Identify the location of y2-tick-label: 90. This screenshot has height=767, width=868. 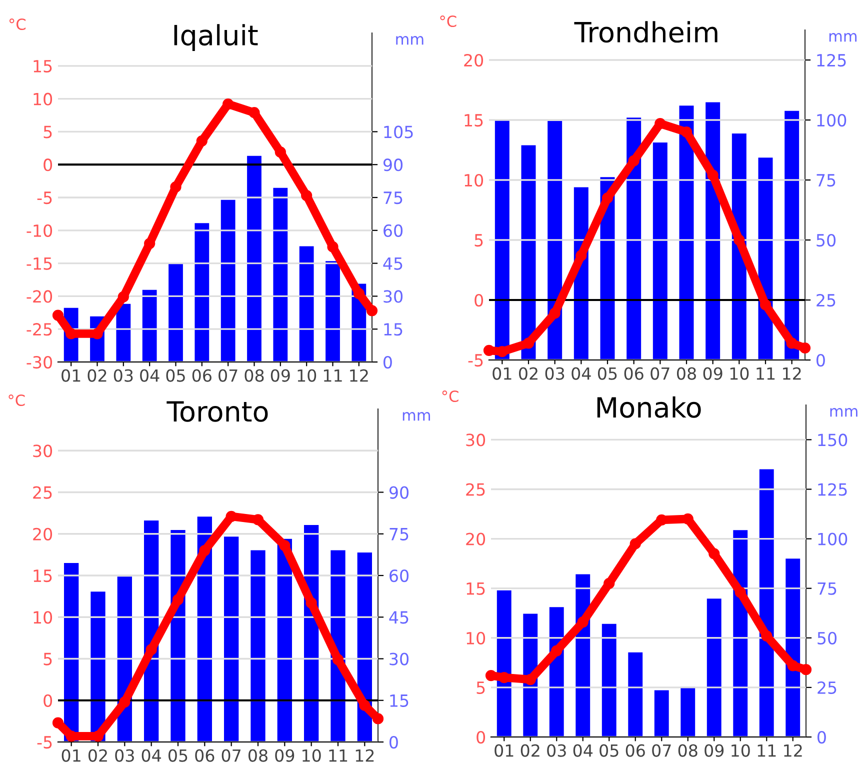
(393, 165).